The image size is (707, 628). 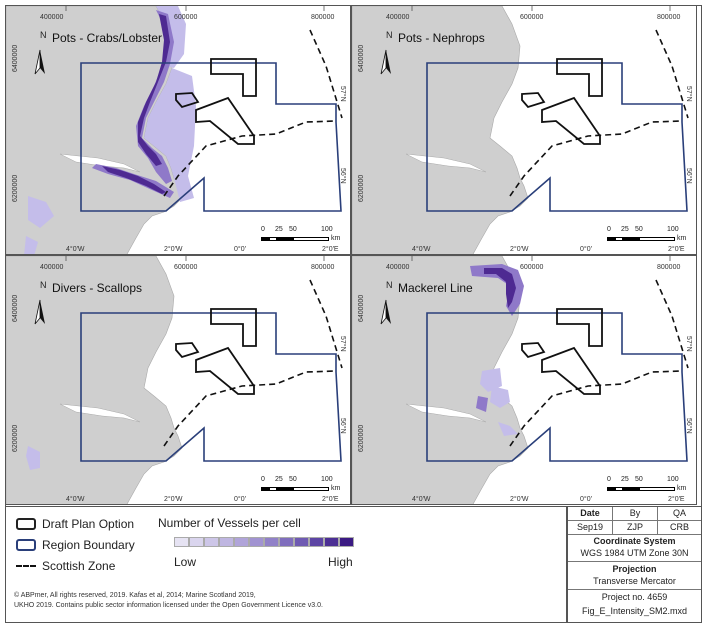 I want to click on latitude-tick: 57°N, so click(x=342, y=94).